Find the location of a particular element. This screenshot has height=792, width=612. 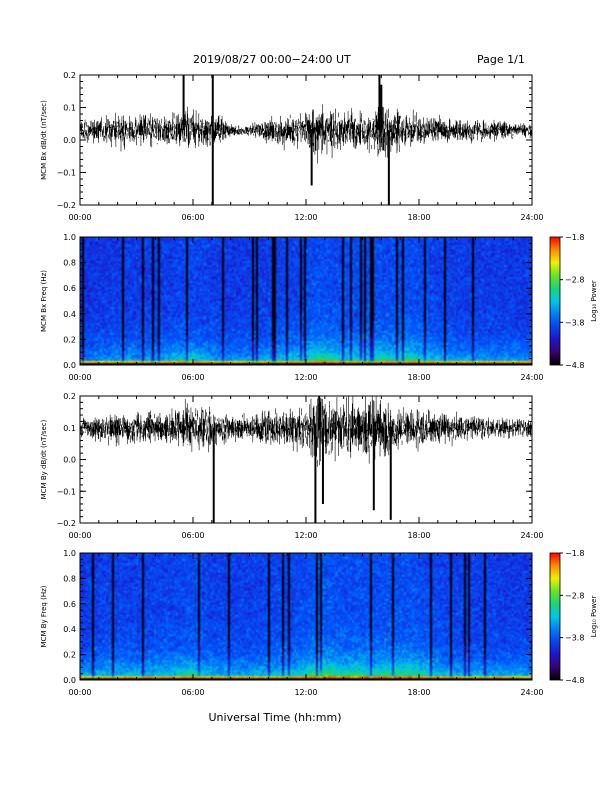

y-axis-label: MCM Bx Freq (Hz) is located at coordinates (44, 301).